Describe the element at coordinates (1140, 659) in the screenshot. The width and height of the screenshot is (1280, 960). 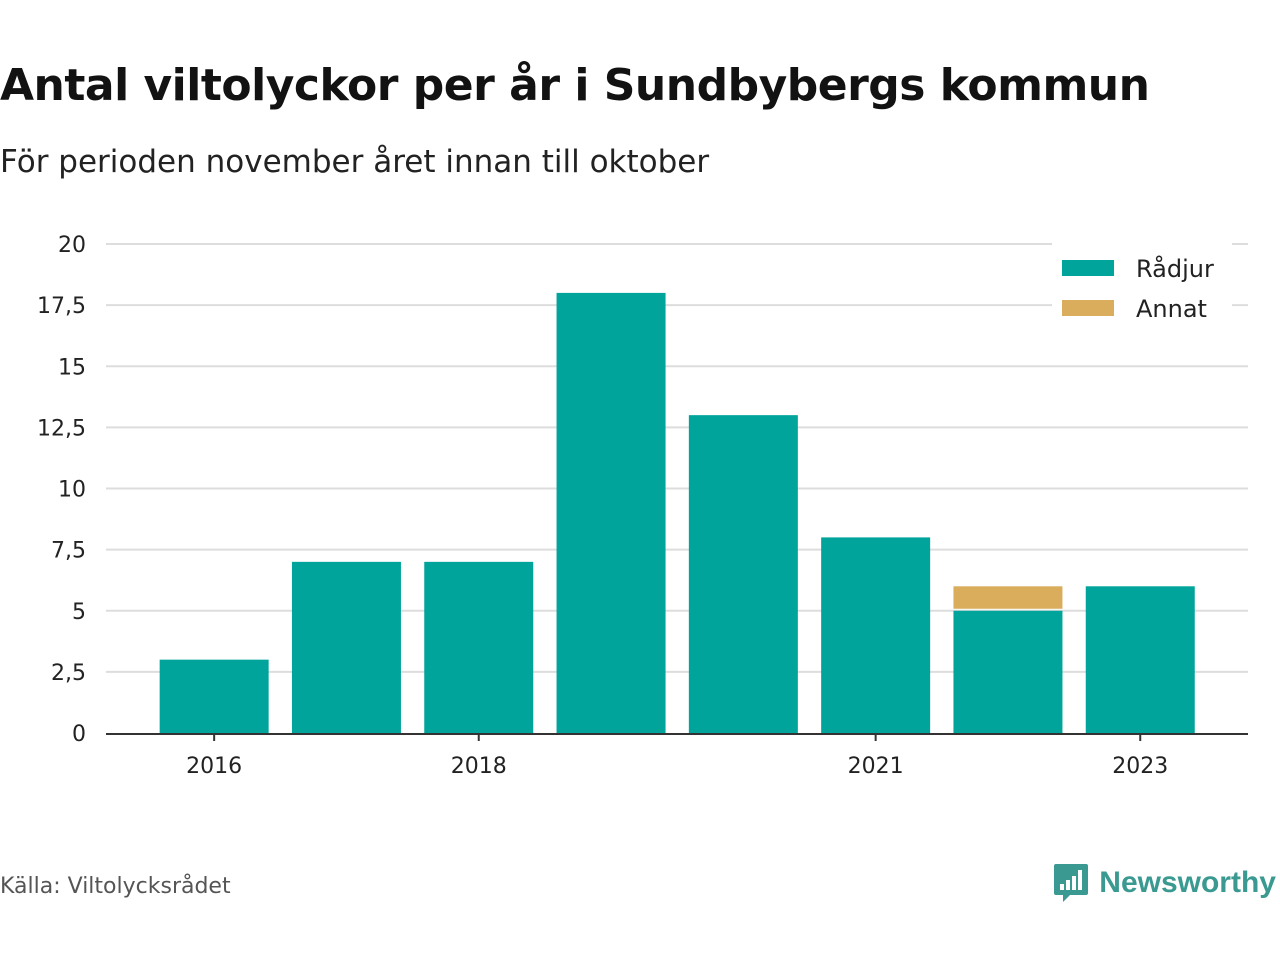
I see `bar-radjur-2023` at that location.